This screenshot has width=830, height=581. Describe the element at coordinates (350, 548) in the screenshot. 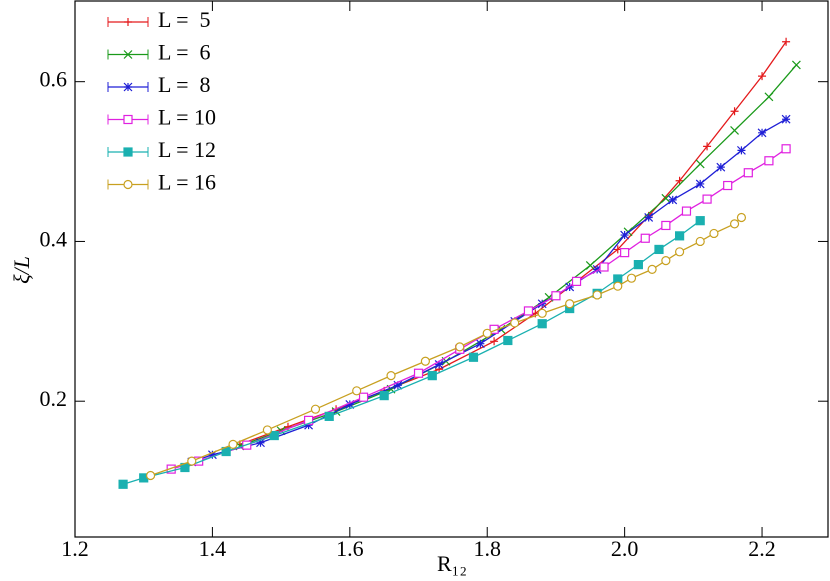

I see `x-tick-label: 1.6` at that location.